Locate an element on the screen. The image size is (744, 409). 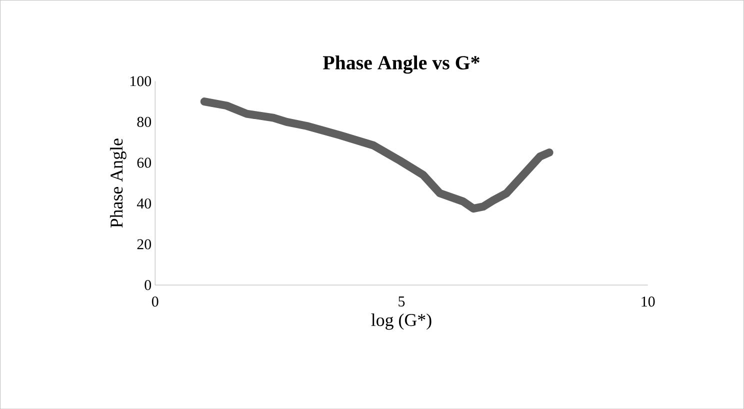
x-tick-label: 5 is located at coordinates (401, 301).